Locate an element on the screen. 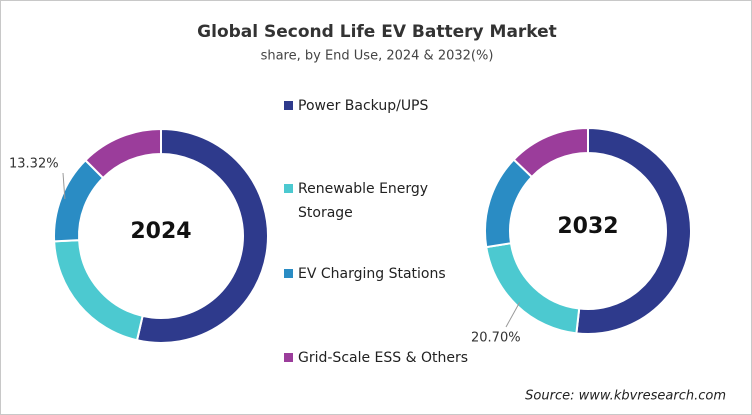 This screenshot has width=752, height=415. data-label: 13.32% is located at coordinates (34, 164).